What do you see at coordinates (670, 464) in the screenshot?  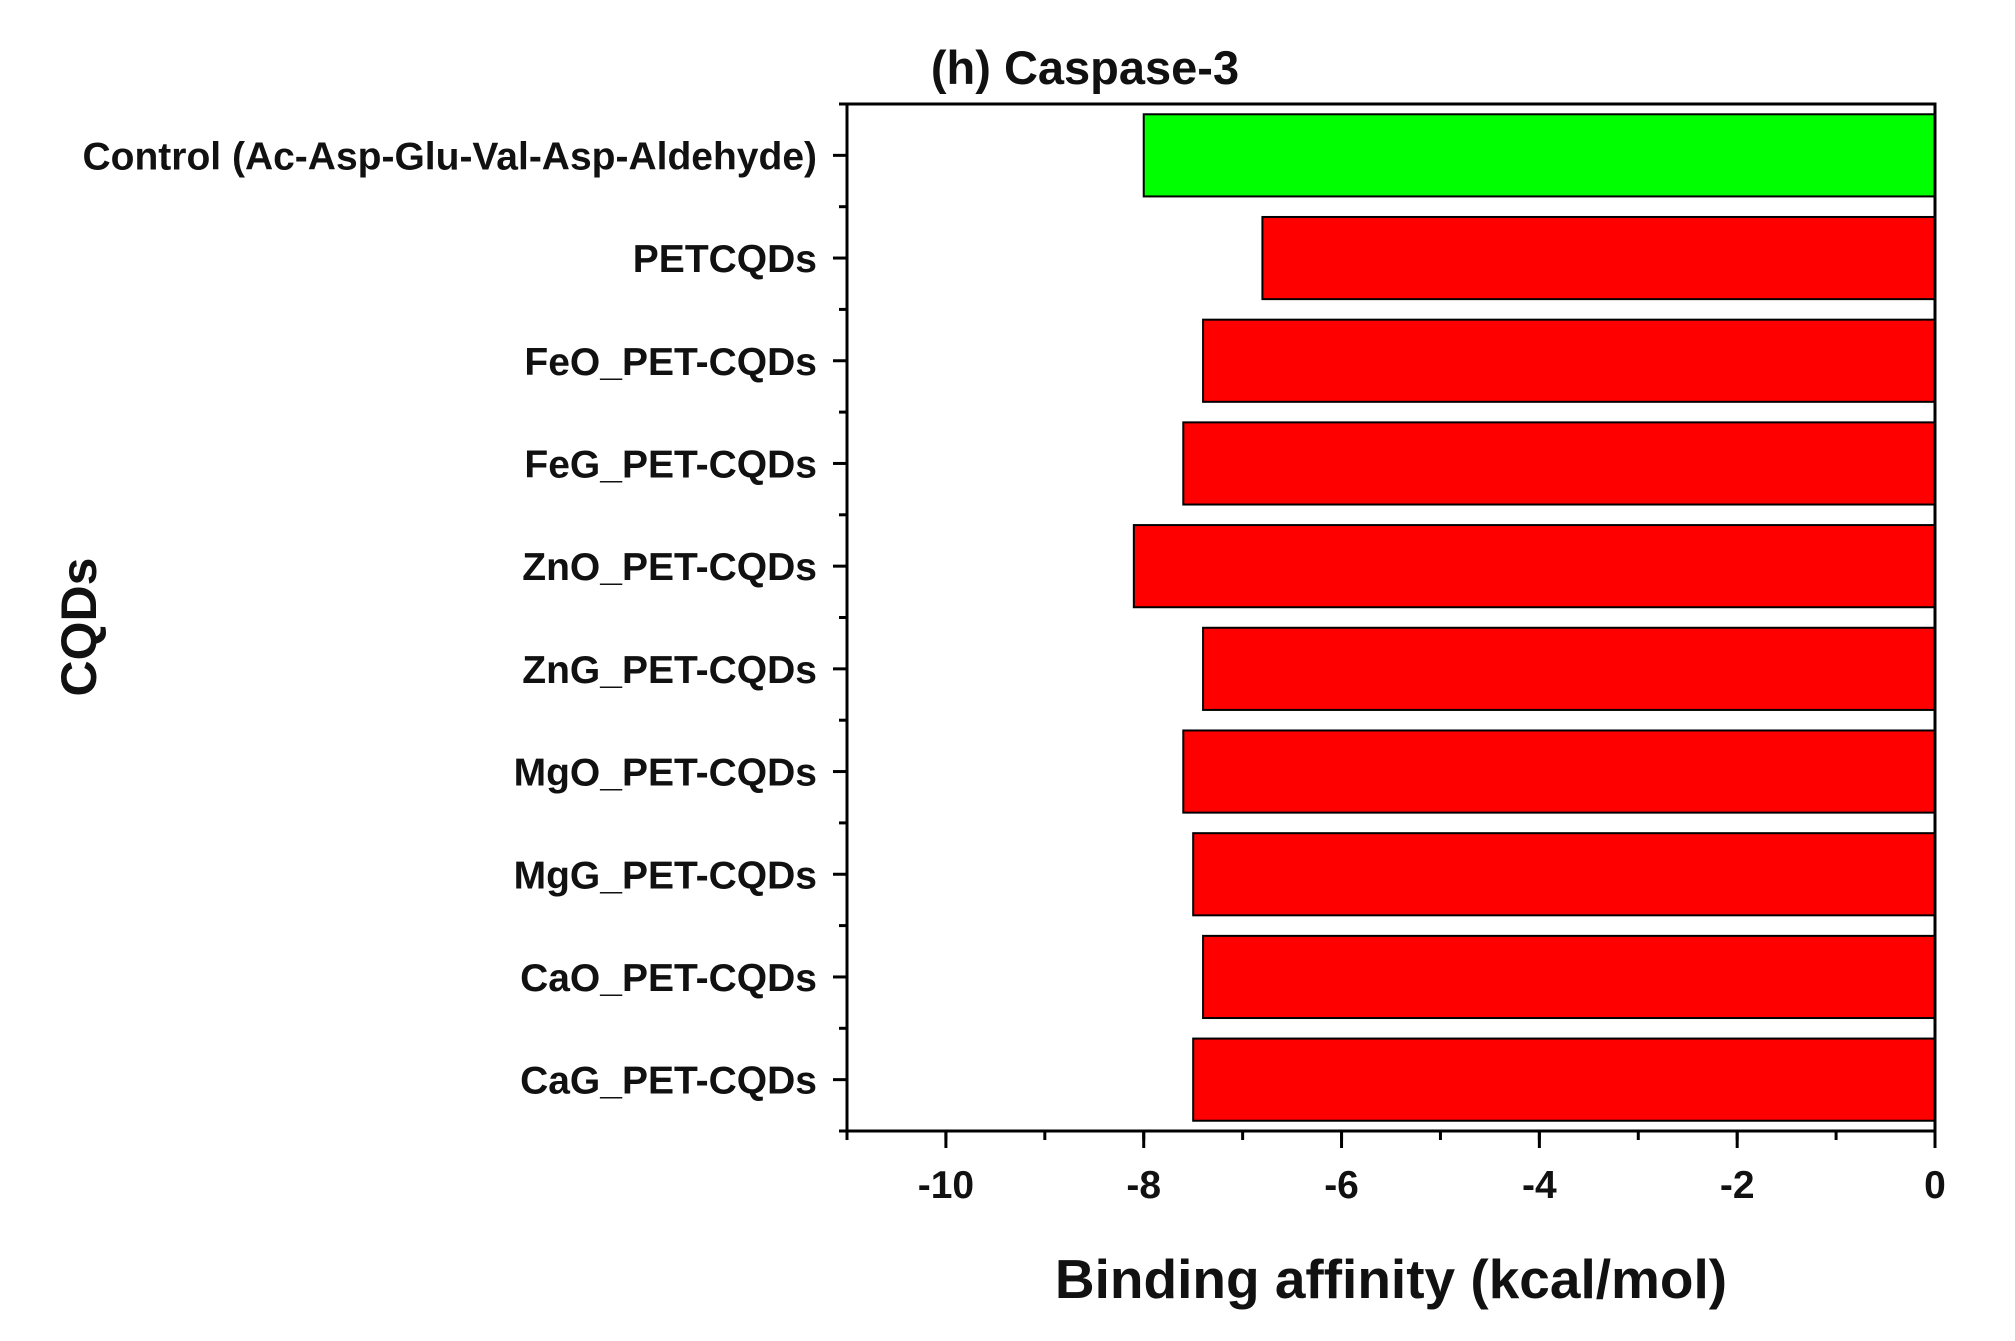 I see `y-tick-label: FeG_PET-CQDs` at bounding box center [670, 464].